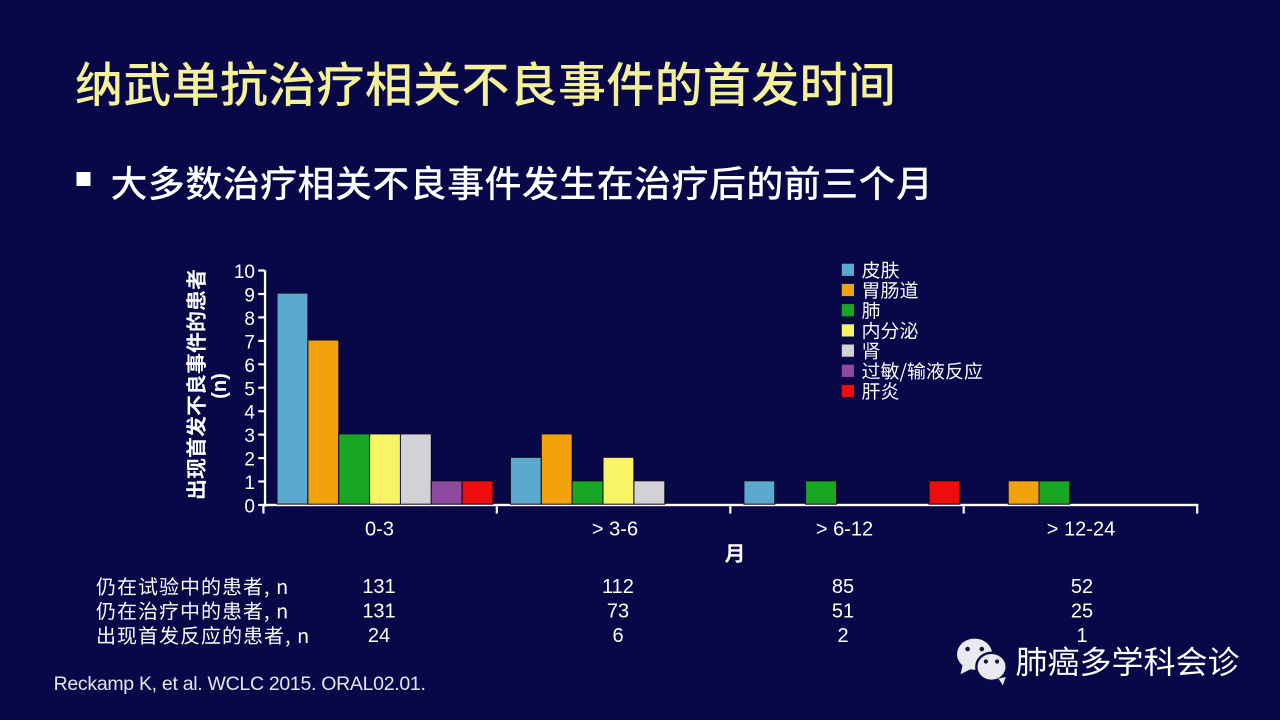 This screenshot has width=1280, height=720. Describe the element at coordinates (618, 611) in the screenshot. I see `svg-text: 73` at that location.